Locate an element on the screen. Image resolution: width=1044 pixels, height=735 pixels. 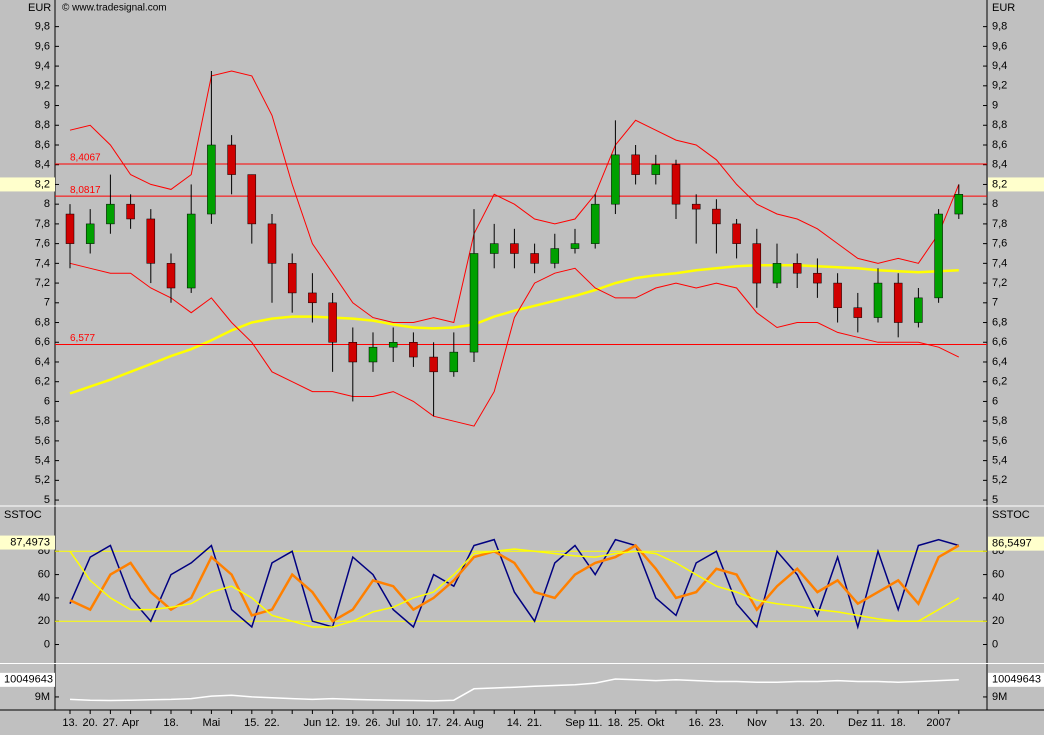
y-tick-label: 60 is located at coordinates (998, 575).